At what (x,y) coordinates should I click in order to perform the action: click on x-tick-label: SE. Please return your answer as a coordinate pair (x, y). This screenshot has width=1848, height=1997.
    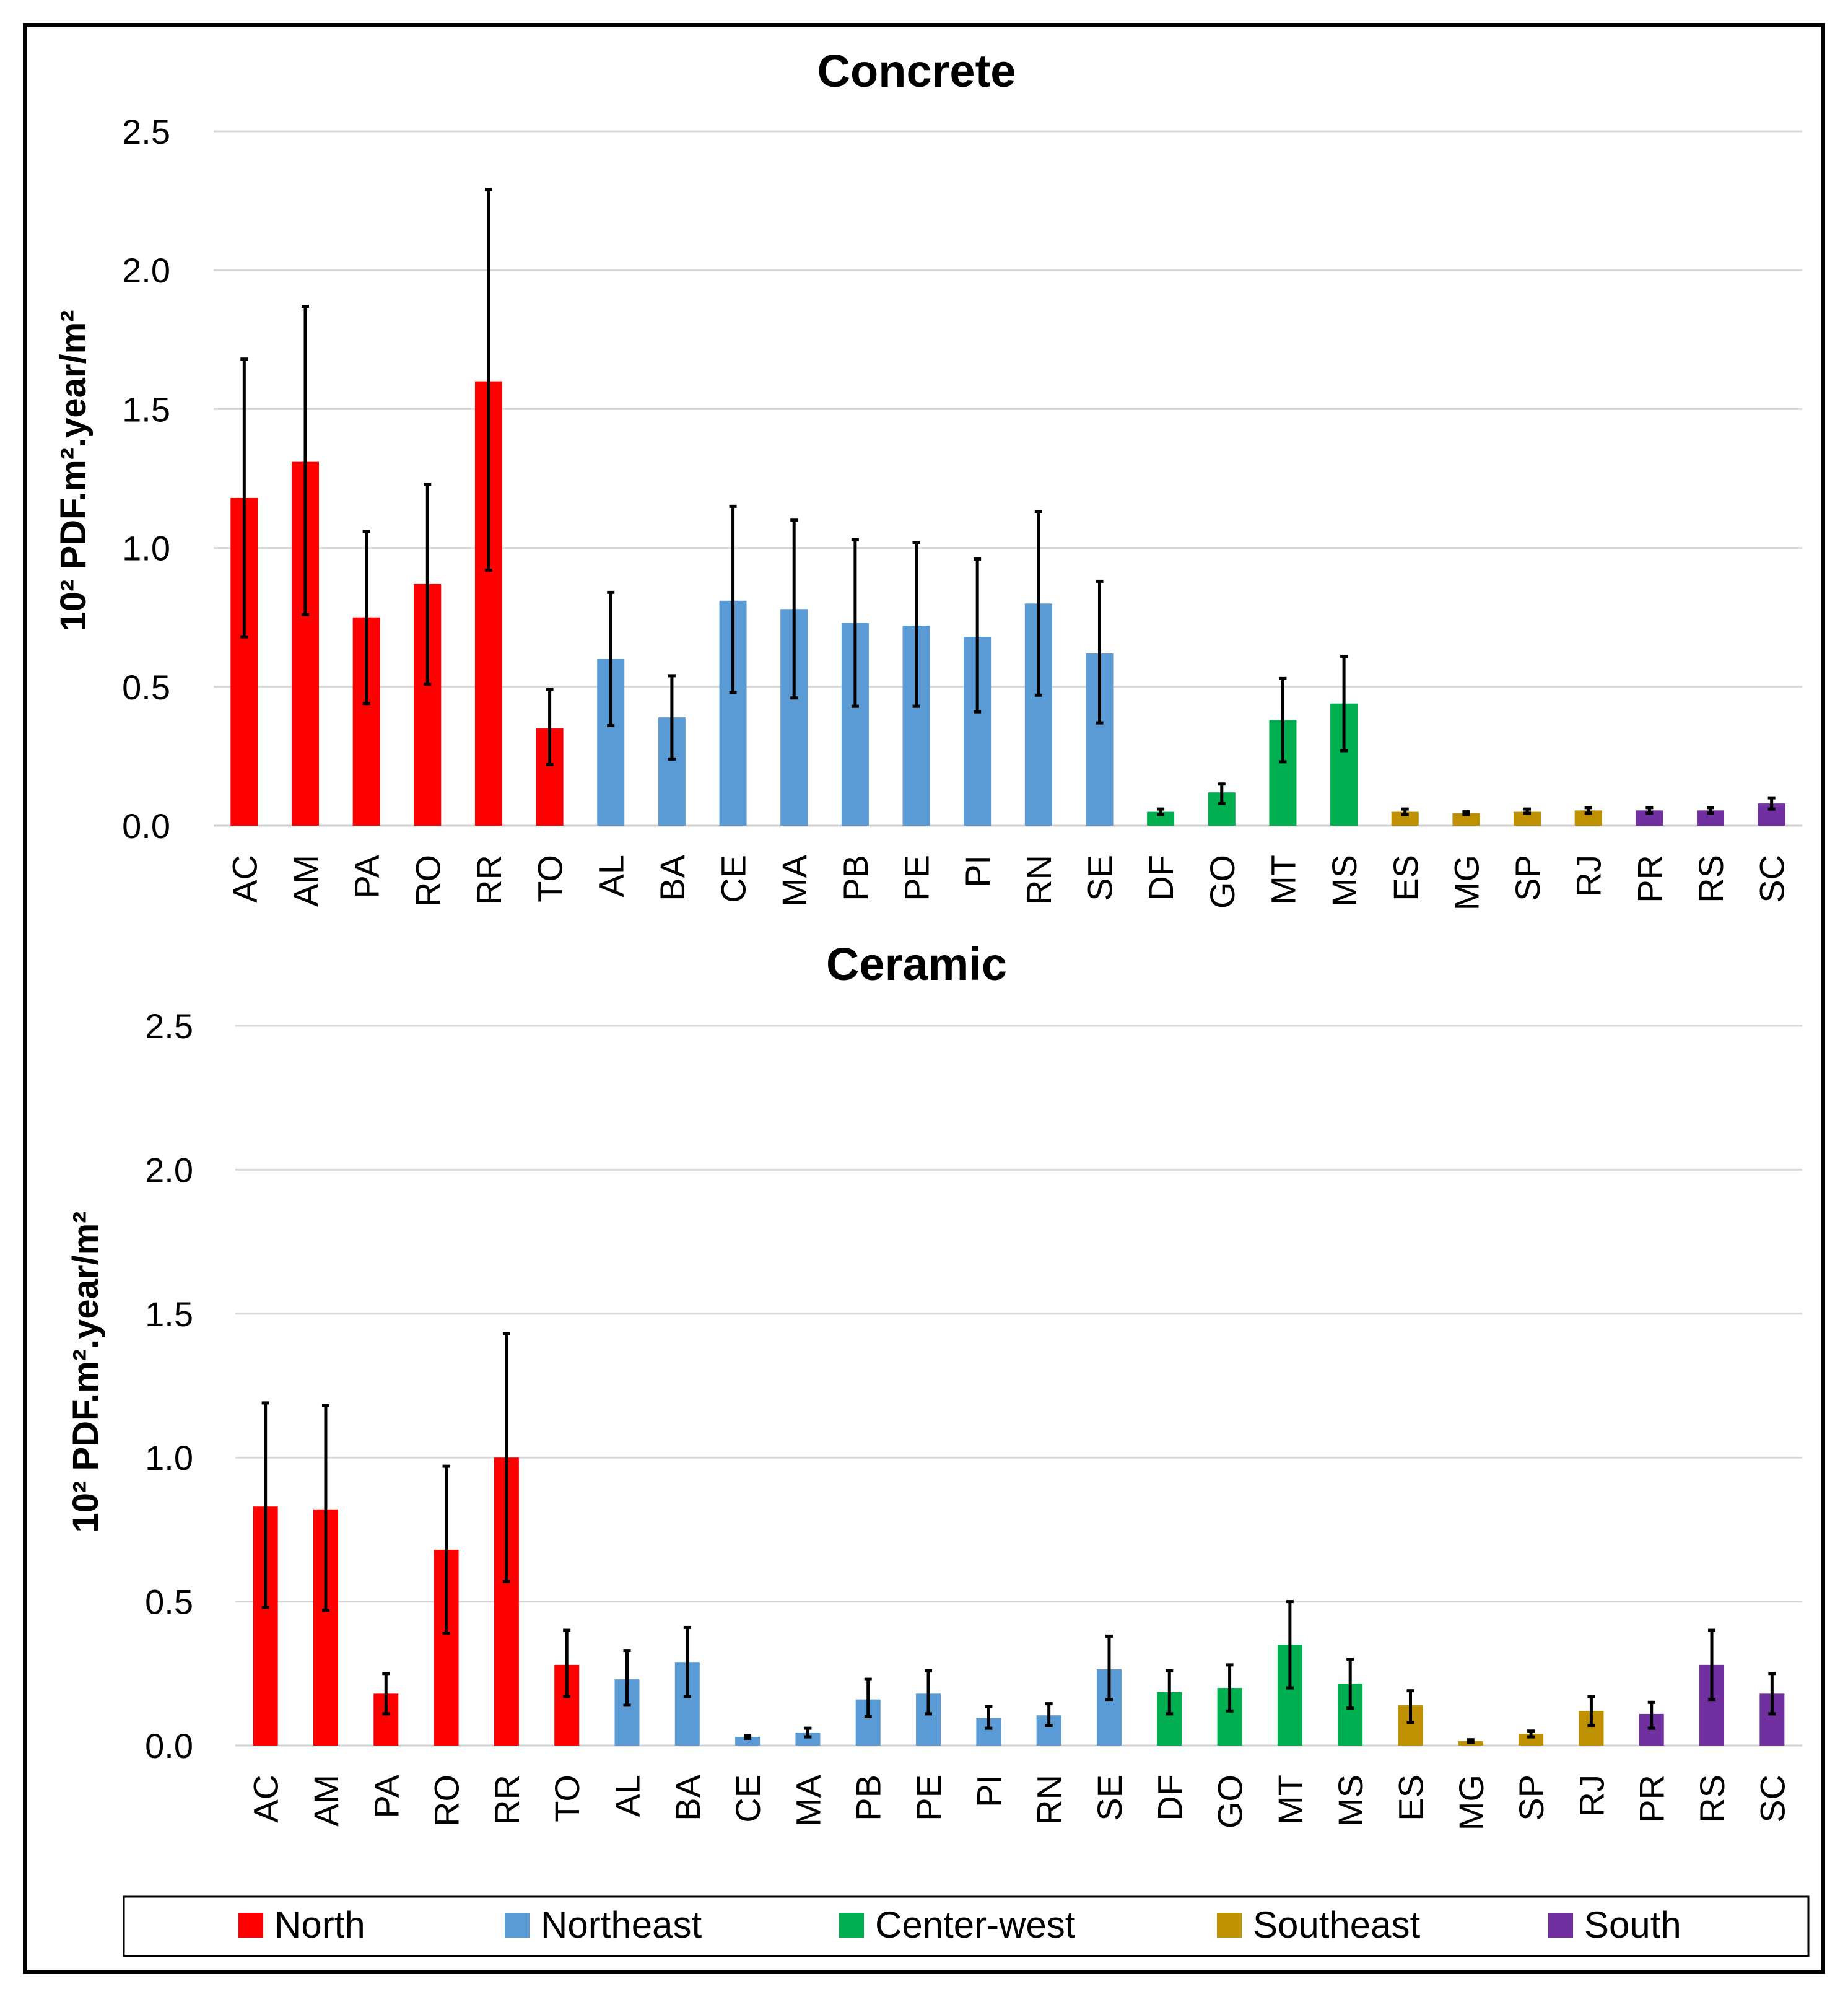
    Looking at the image, I should click on (1109, 1798).